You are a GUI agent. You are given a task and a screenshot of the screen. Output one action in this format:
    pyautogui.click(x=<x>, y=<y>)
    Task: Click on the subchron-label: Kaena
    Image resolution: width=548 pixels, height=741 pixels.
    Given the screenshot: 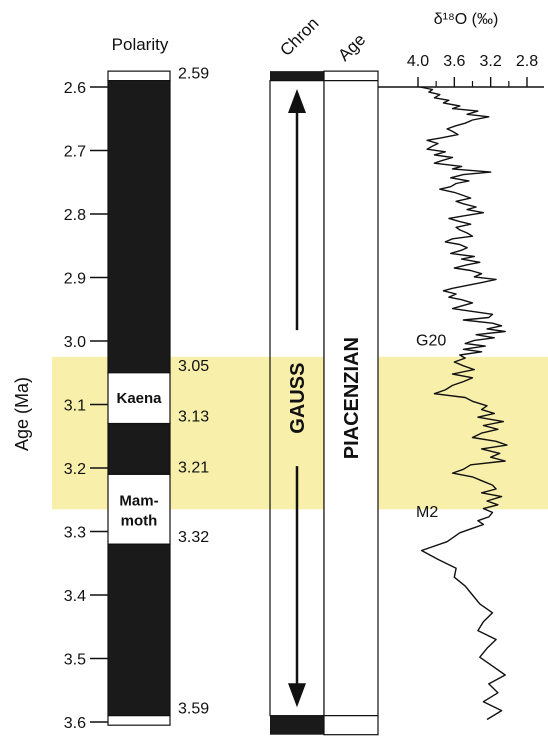 What is the action you would take?
    pyautogui.click(x=139, y=398)
    